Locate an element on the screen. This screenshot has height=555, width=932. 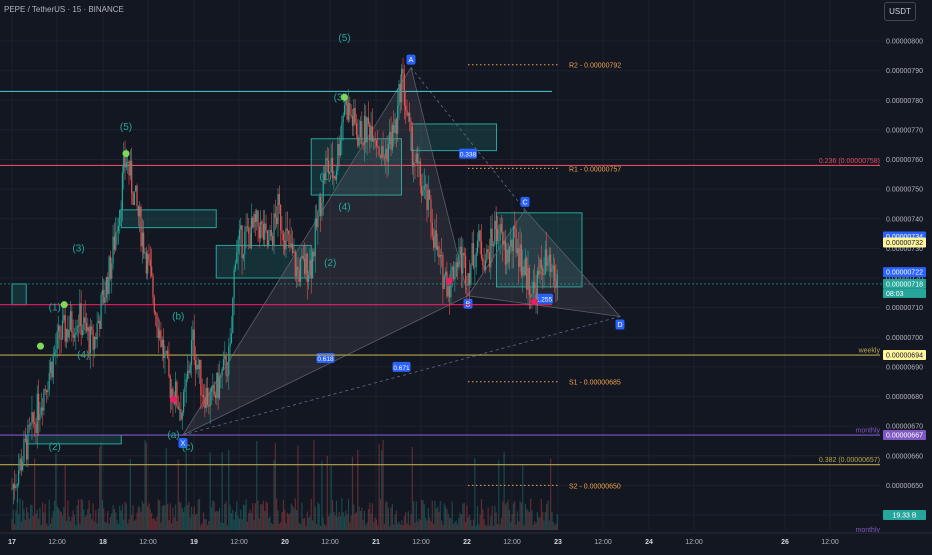
level-label: weekly is located at coordinates (869, 351).